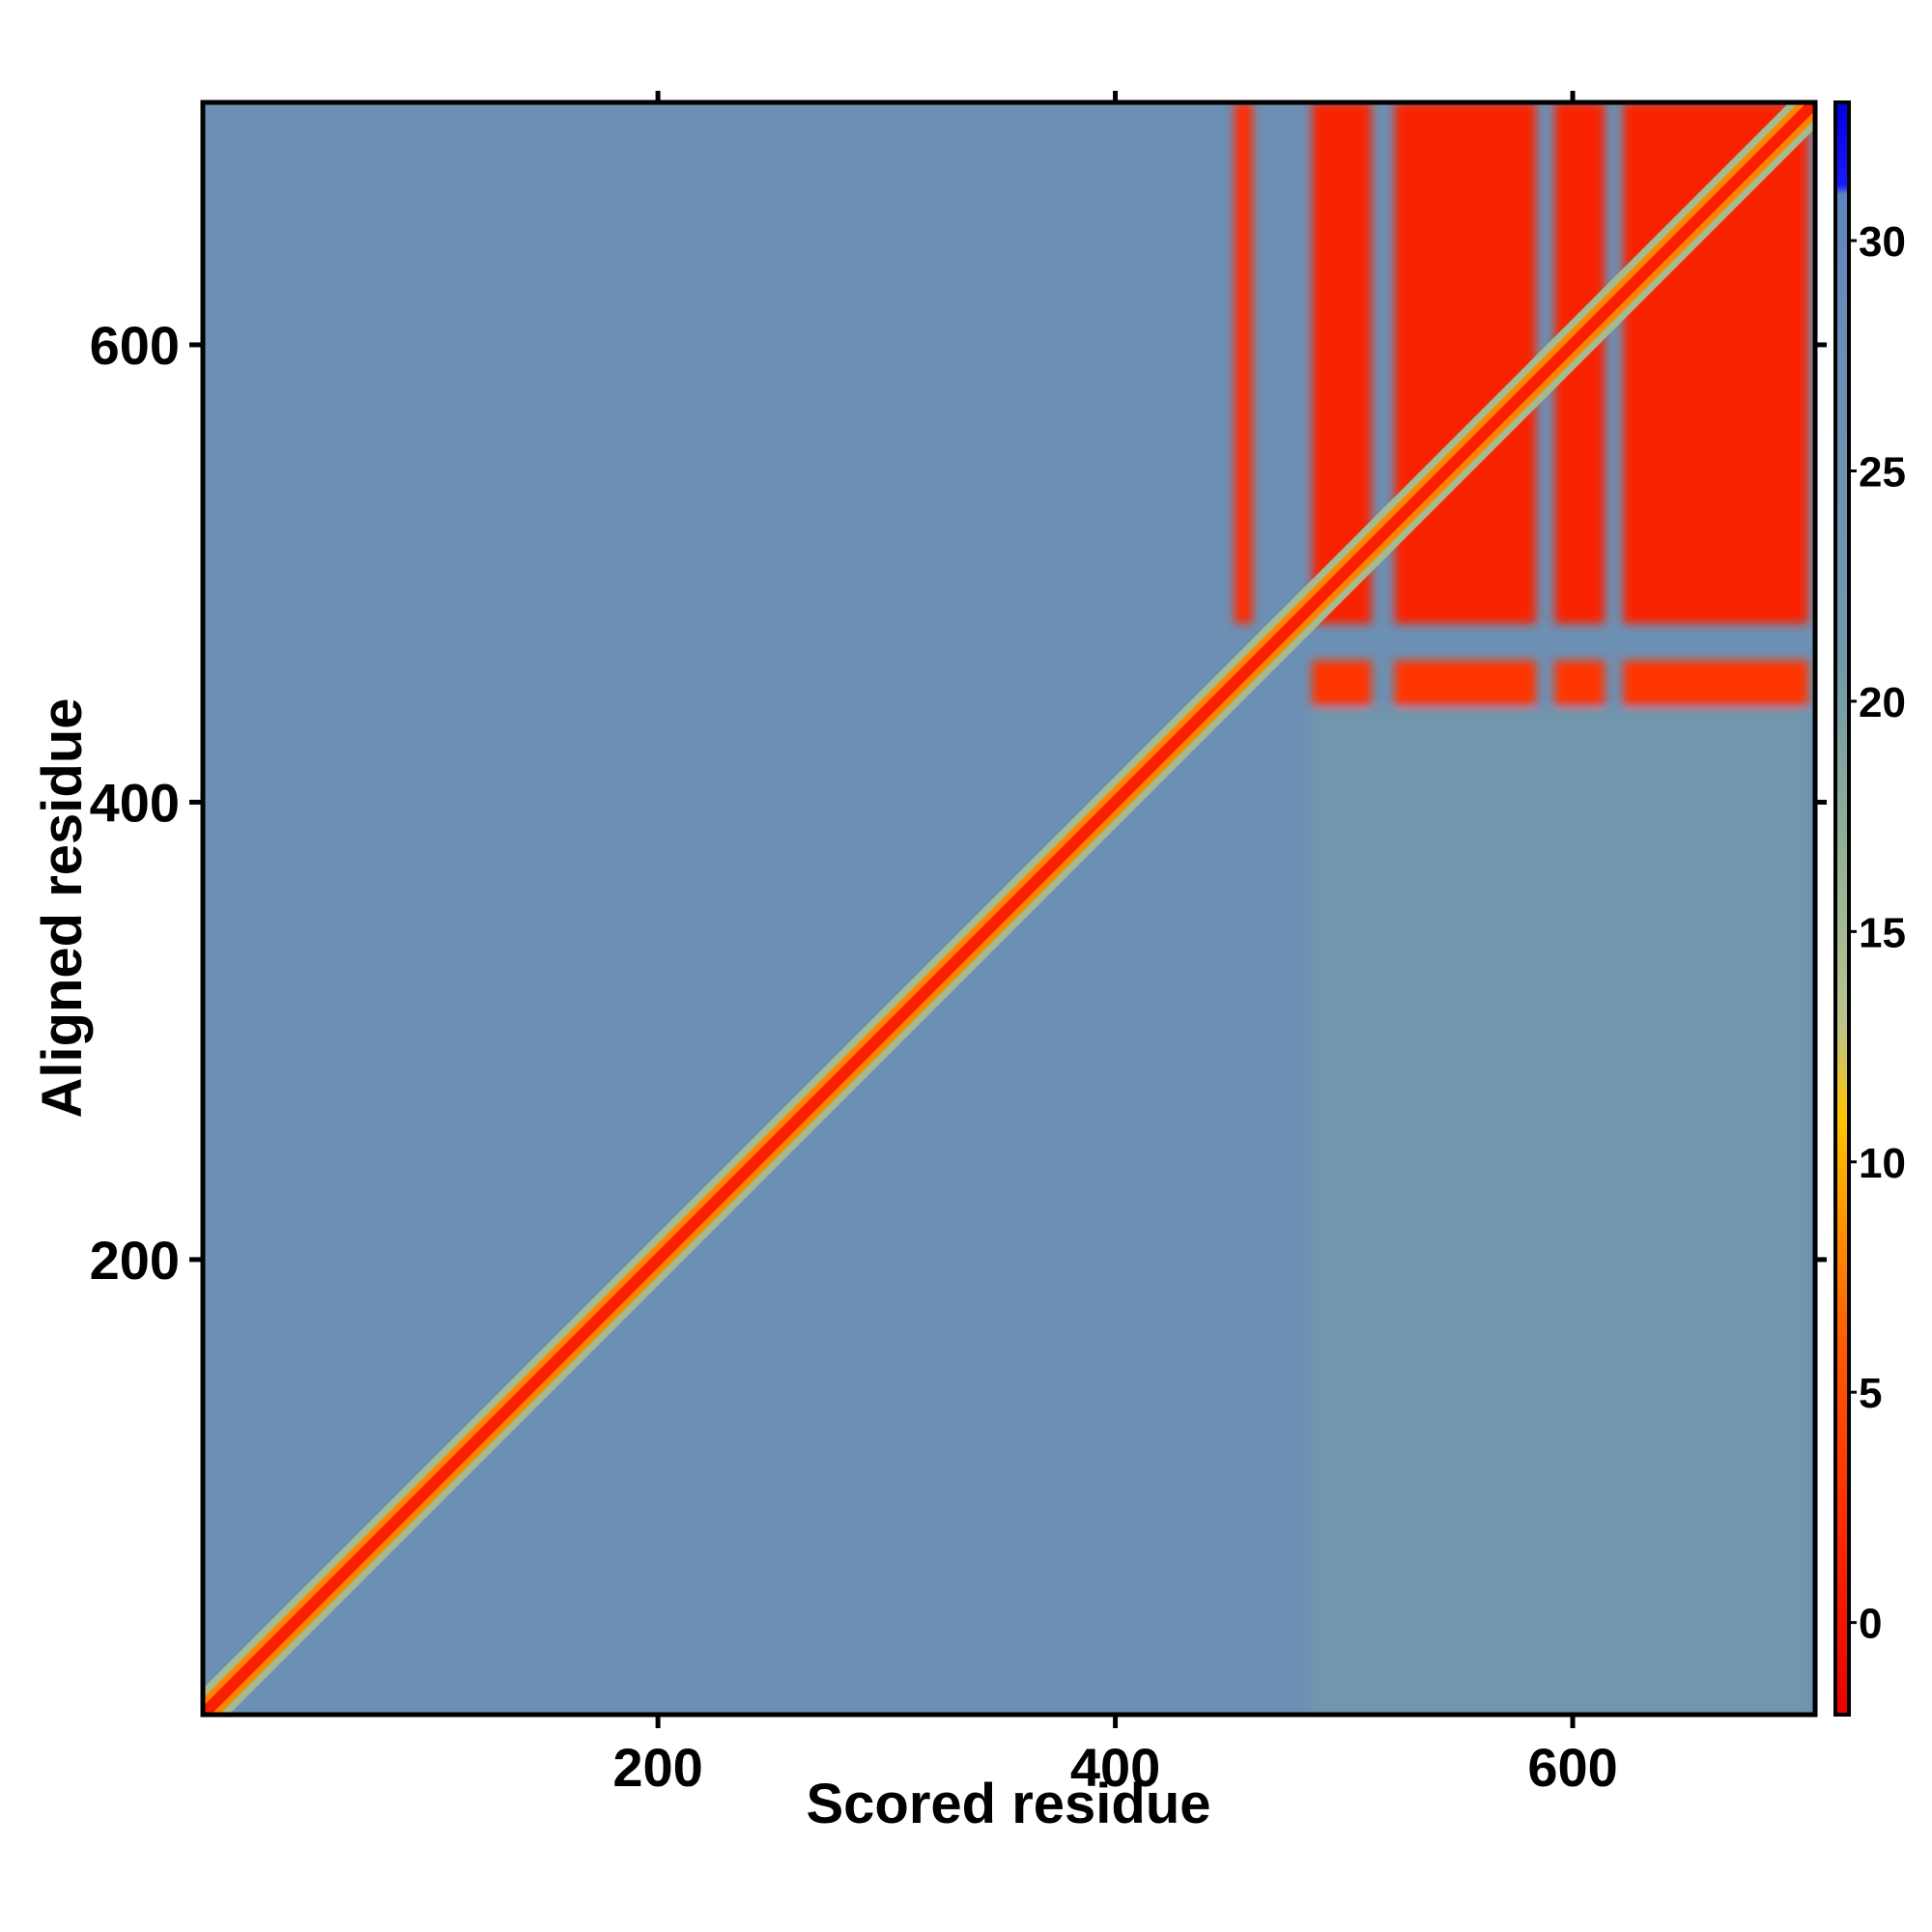 This screenshot has width=1932, height=1932. What do you see at coordinates (1882, 702) in the screenshot?
I see `colorbar-tick-label-20: 20` at bounding box center [1882, 702].